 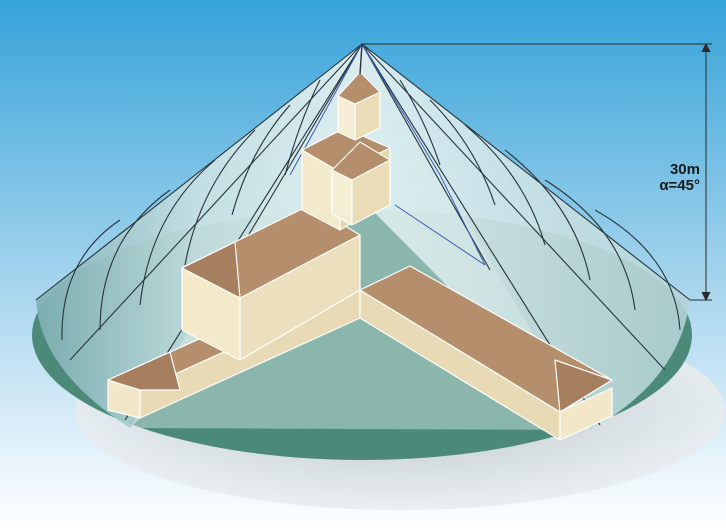 What do you see at coordinates (361, 161) in the screenshot?
I see `spire-block-roof` at bounding box center [361, 161].